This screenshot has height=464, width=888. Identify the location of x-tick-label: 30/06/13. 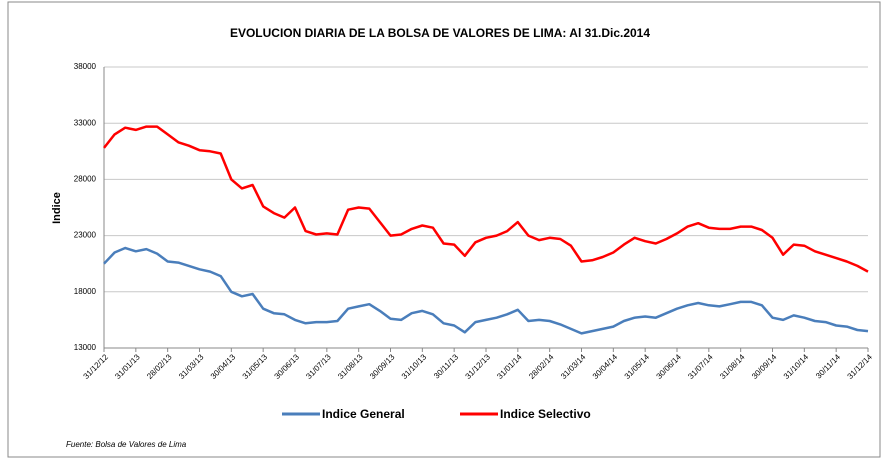
(287, 366).